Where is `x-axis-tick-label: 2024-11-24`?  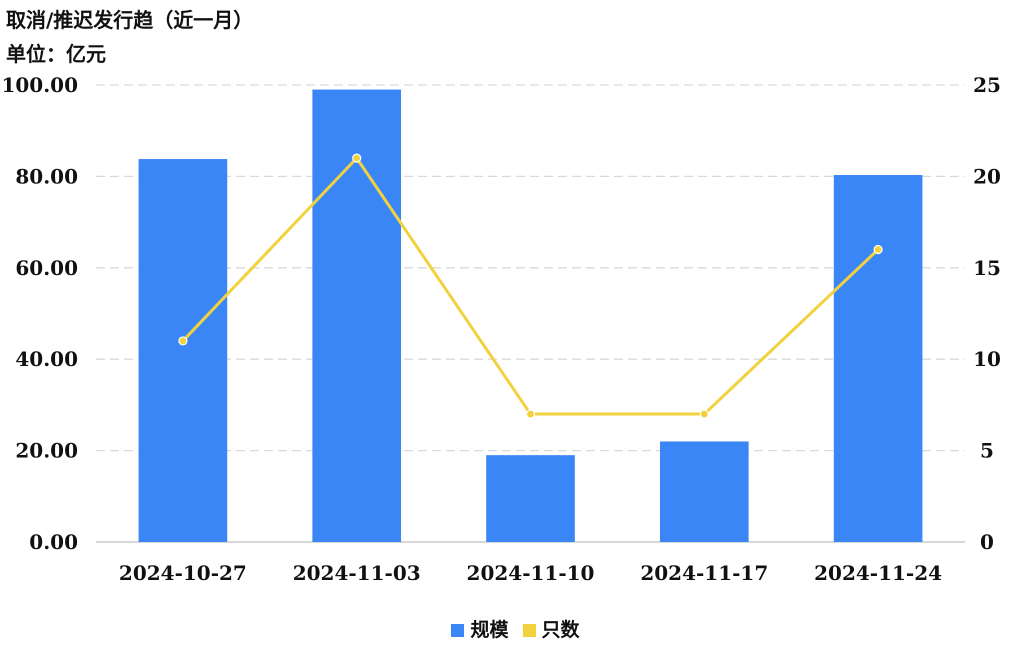
x-axis-tick-label: 2024-11-24 is located at coordinates (878, 573).